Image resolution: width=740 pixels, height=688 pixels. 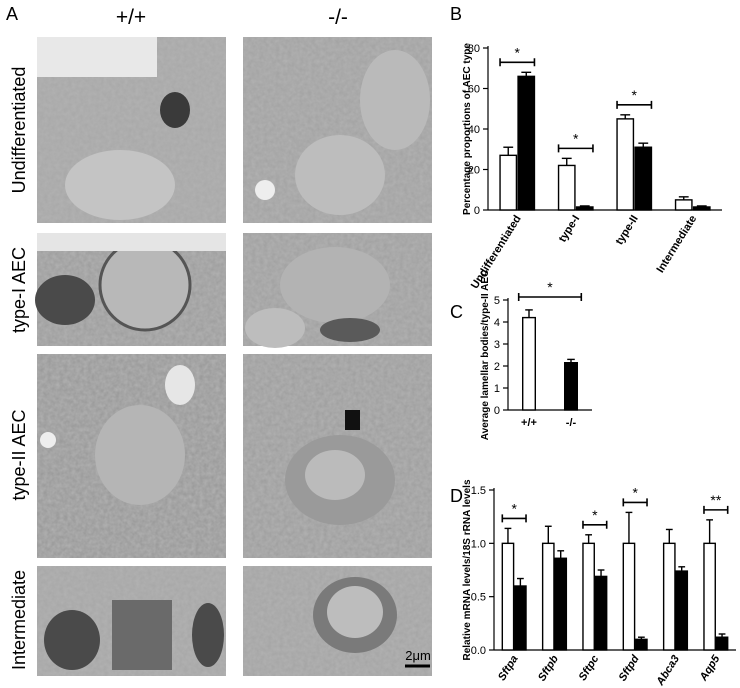 I want to click on row-label: Undifferentiated, so click(x=19, y=130).